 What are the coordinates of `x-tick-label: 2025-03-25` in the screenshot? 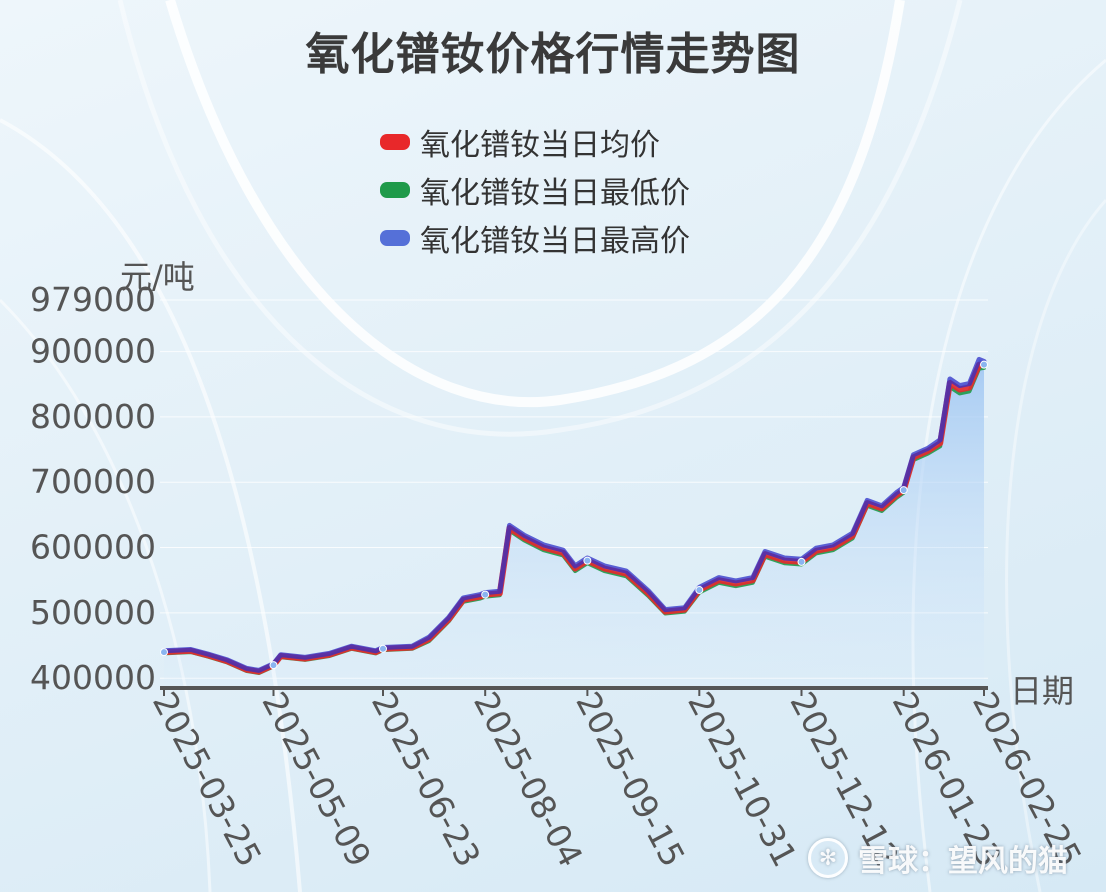 It's located at (207, 779).